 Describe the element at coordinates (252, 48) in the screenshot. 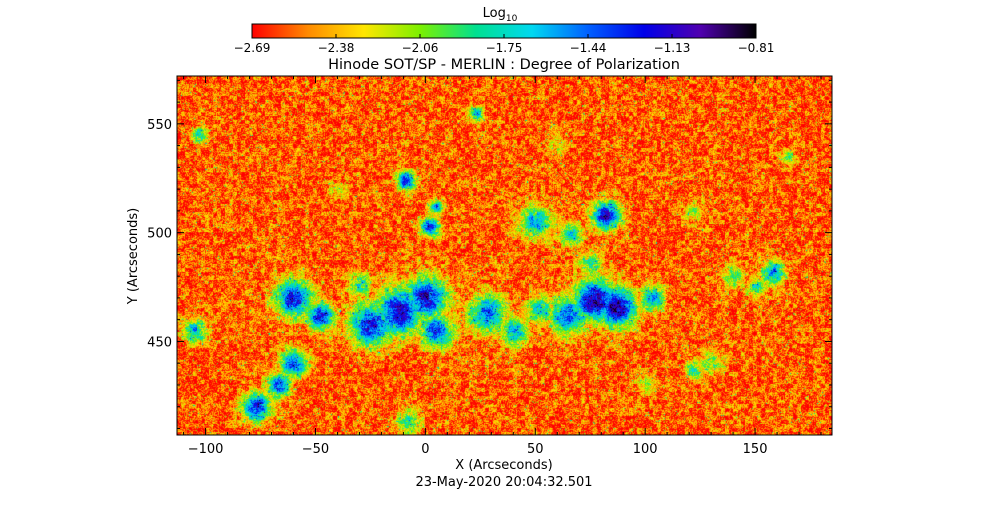

I see `colorbar-tick-label: −2.69` at that location.